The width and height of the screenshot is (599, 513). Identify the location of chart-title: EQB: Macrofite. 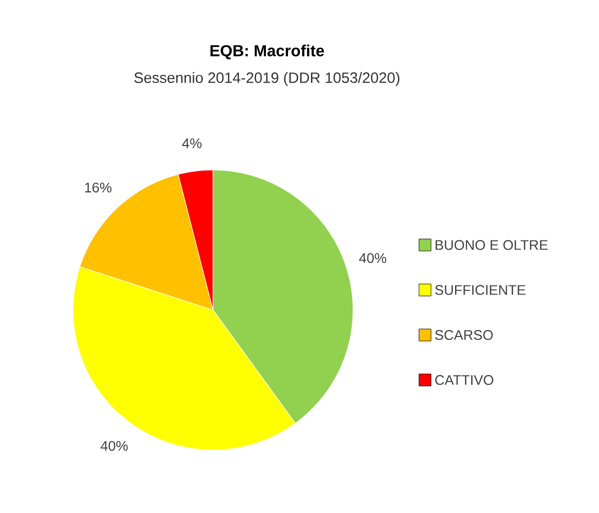
(267, 52).